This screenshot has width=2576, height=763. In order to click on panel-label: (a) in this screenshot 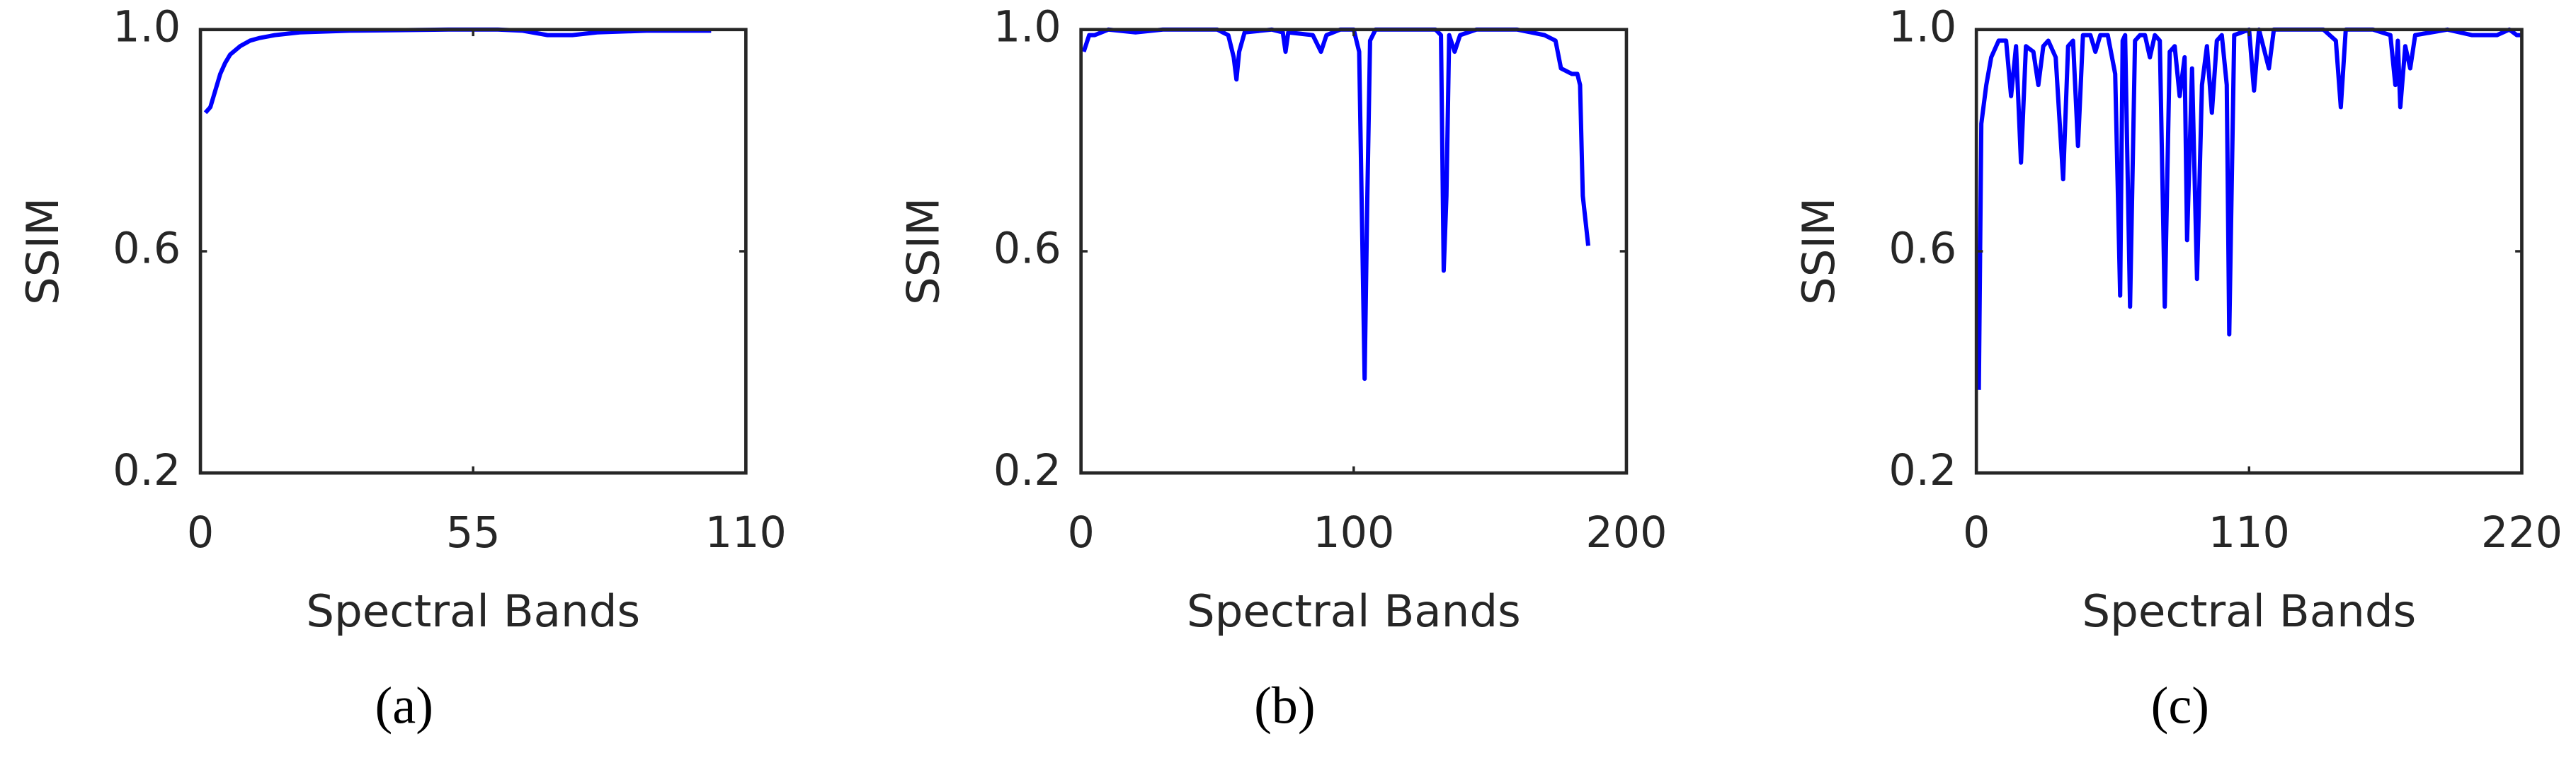, I will do `click(404, 706)`.